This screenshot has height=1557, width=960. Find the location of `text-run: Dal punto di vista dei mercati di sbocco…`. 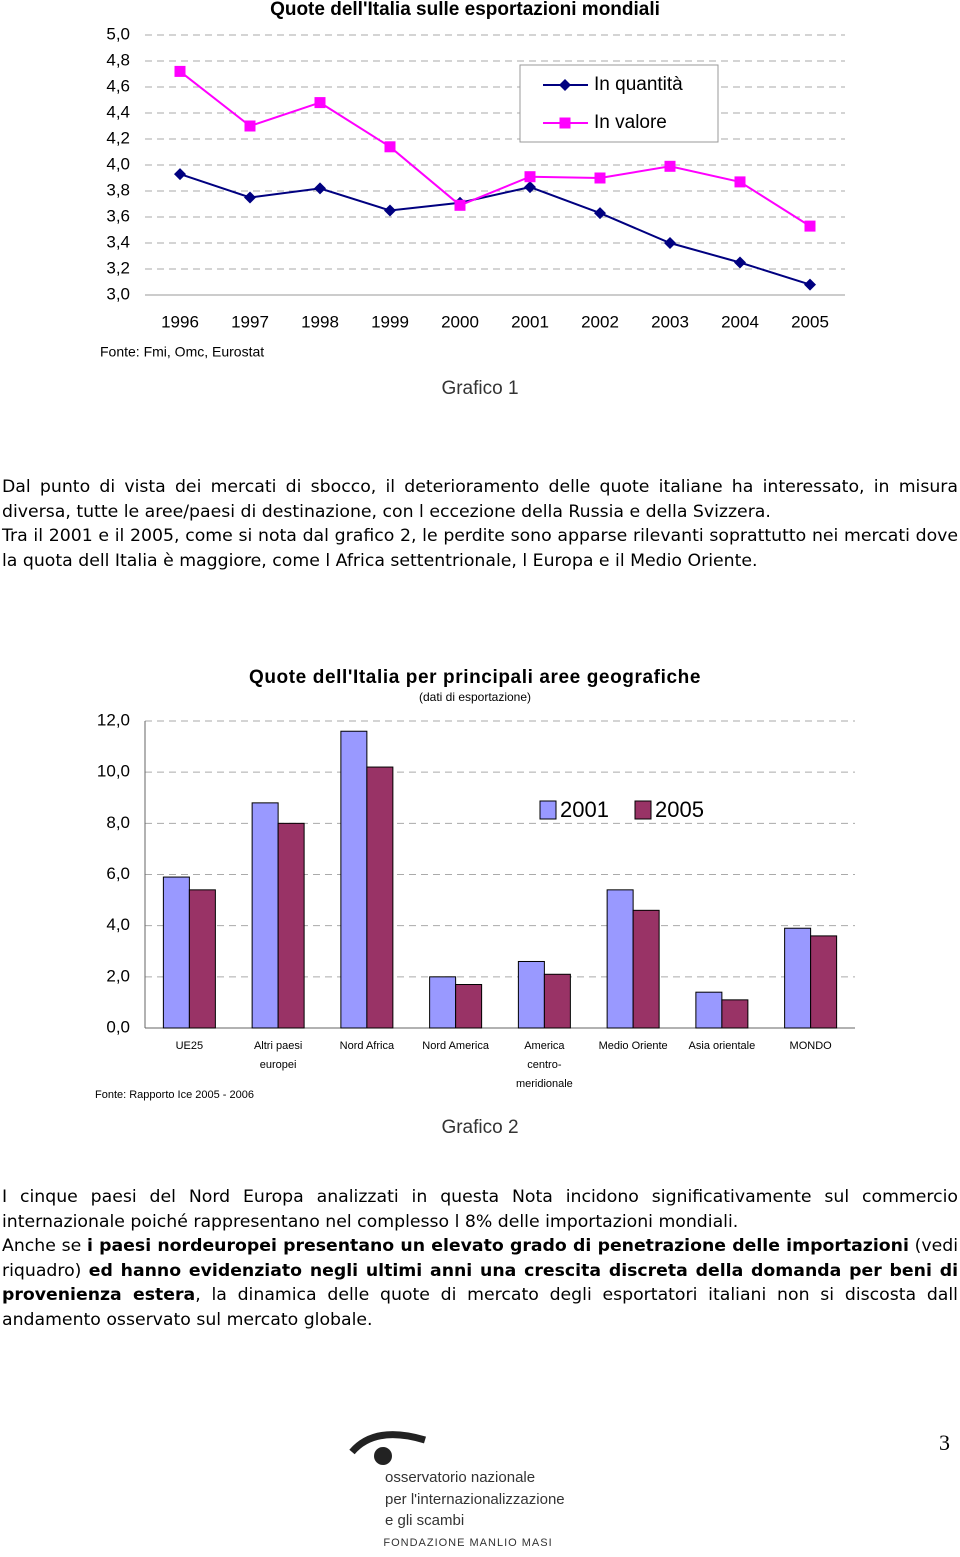

text-run: Dal punto di vista dei mercati di sbocco… is located at coordinates (480, 499).